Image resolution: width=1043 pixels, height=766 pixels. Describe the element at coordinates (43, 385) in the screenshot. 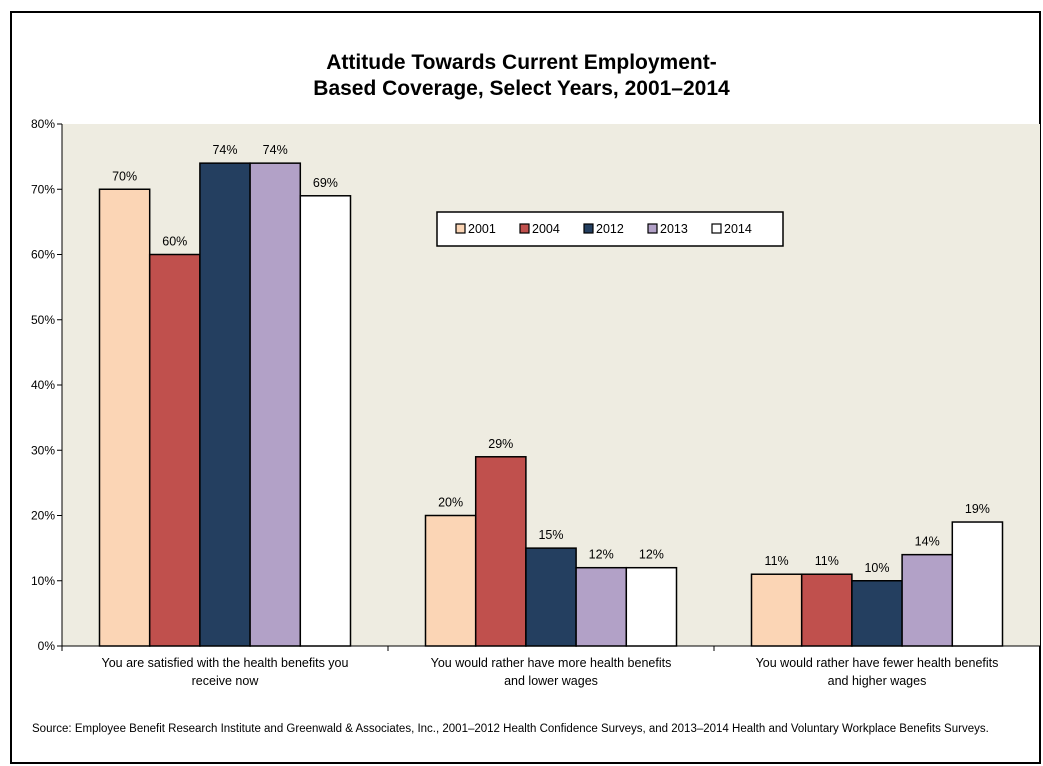

I see `y-tick-label: 40%` at that location.